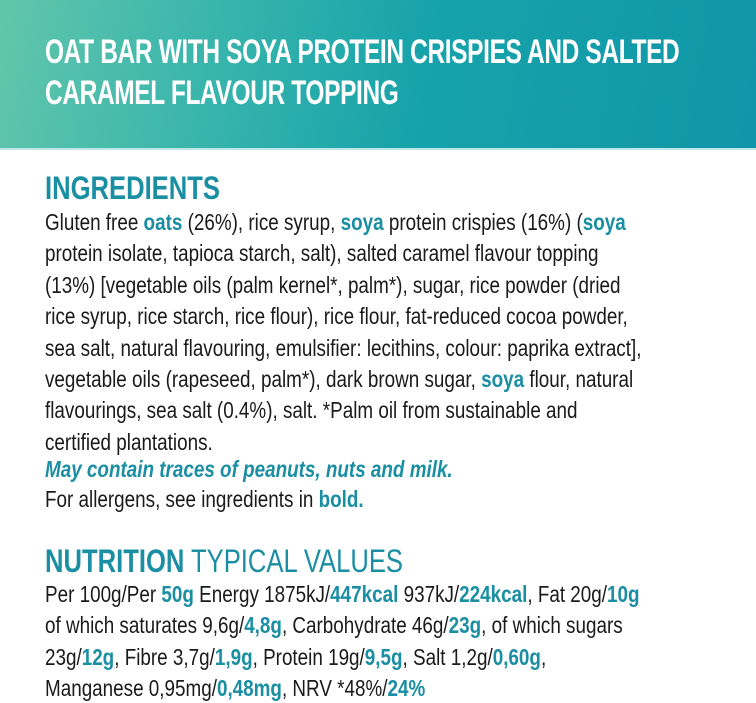  I want to click on text-segment: , Fat 20g/, so click(567, 594).